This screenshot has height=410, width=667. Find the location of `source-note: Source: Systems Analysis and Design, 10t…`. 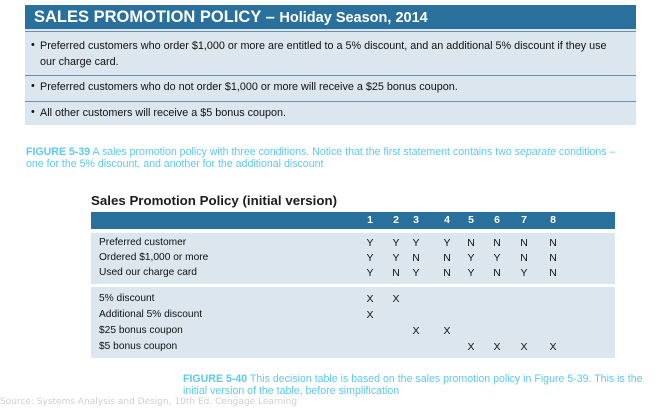

source-note: Source: Systems Analysis and Design, 10t… is located at coordinates (149, 402).